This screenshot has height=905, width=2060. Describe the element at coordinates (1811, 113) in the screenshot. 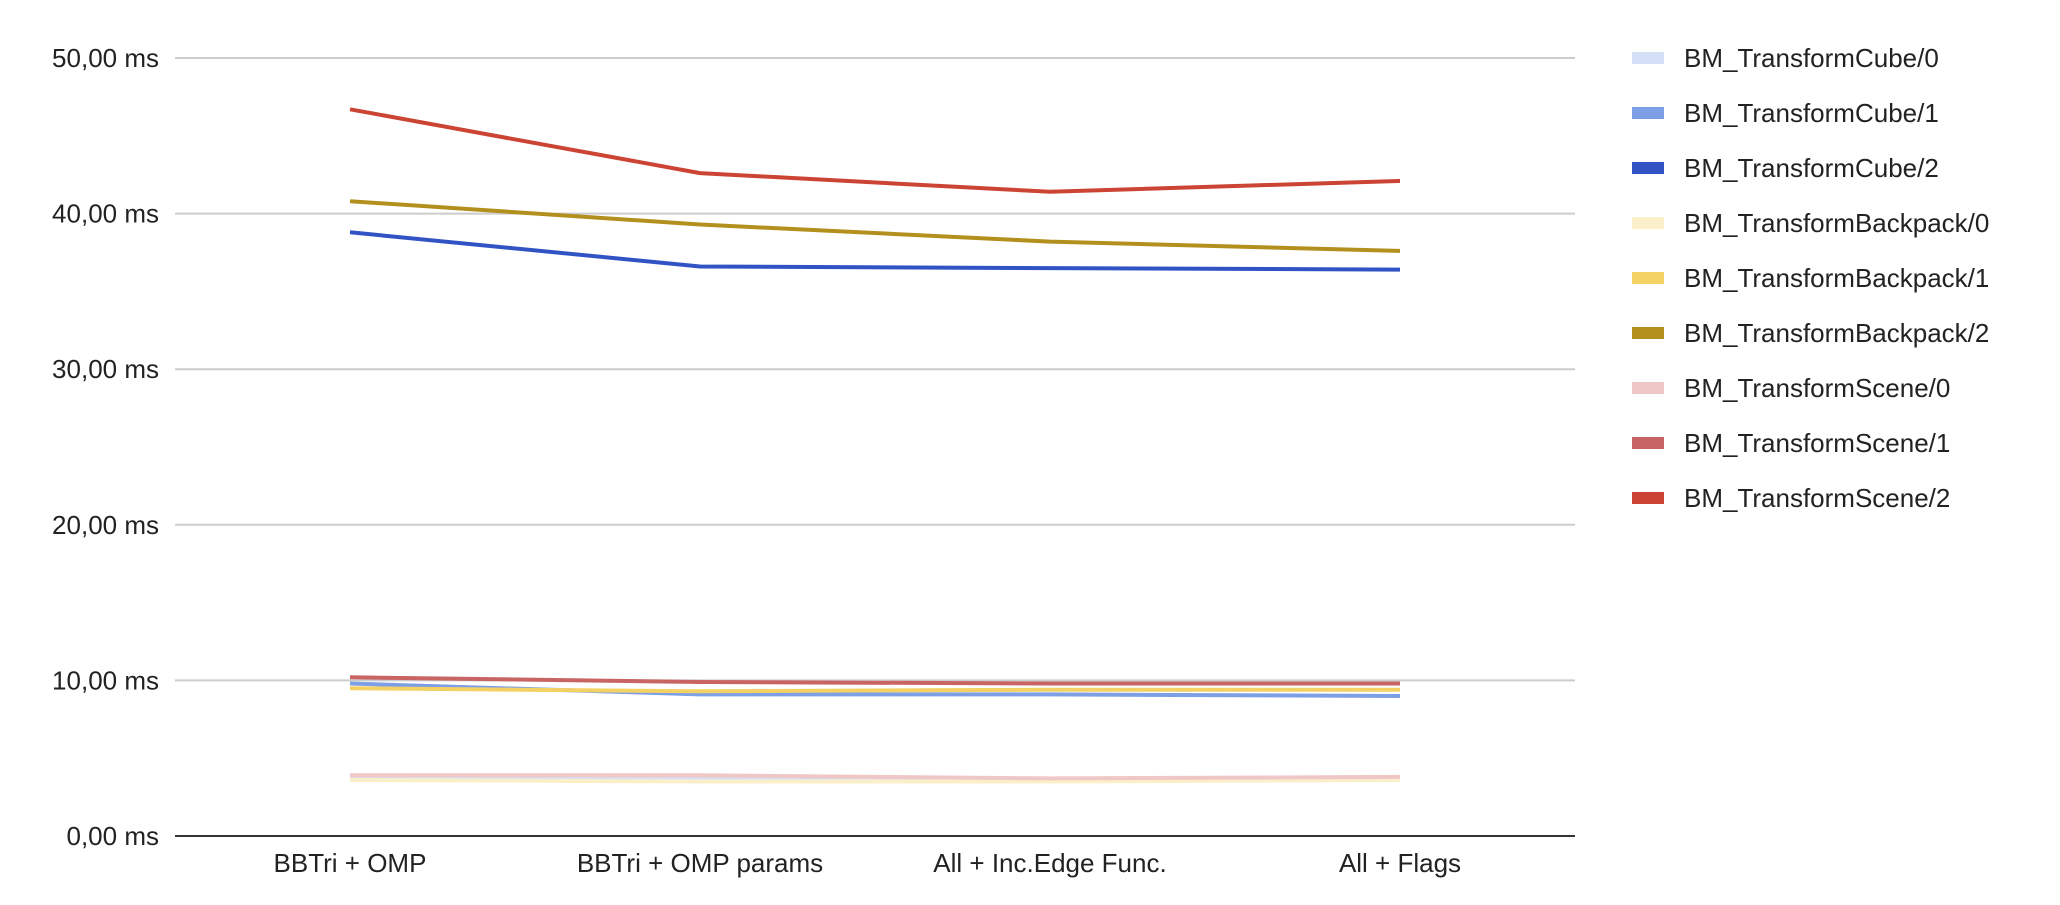

I see `legend-label: BM_TransformCube/1` at that location.